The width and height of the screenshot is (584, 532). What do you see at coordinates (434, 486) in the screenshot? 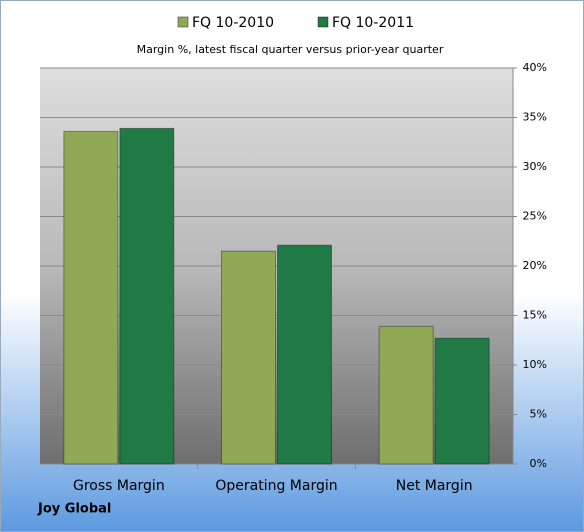
I see `x-tick-label: Net Margin` at bounding box center [434, 486].